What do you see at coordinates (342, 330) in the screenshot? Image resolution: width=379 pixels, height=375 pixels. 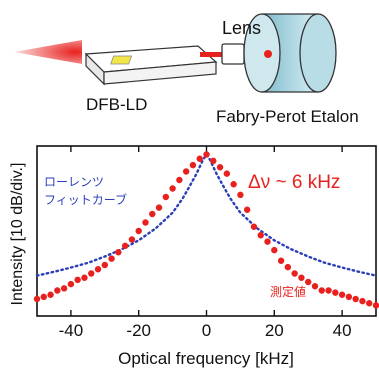 I see `x-tick-label: 40` at bounding box center [342, 330].